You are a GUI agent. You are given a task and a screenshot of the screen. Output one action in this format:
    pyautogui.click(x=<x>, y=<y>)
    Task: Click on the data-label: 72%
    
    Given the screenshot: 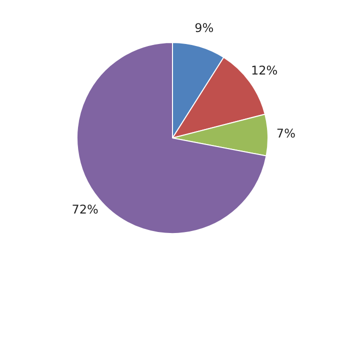 What is the action you would take?
    pyautogui.click(x=85, y=209)
    